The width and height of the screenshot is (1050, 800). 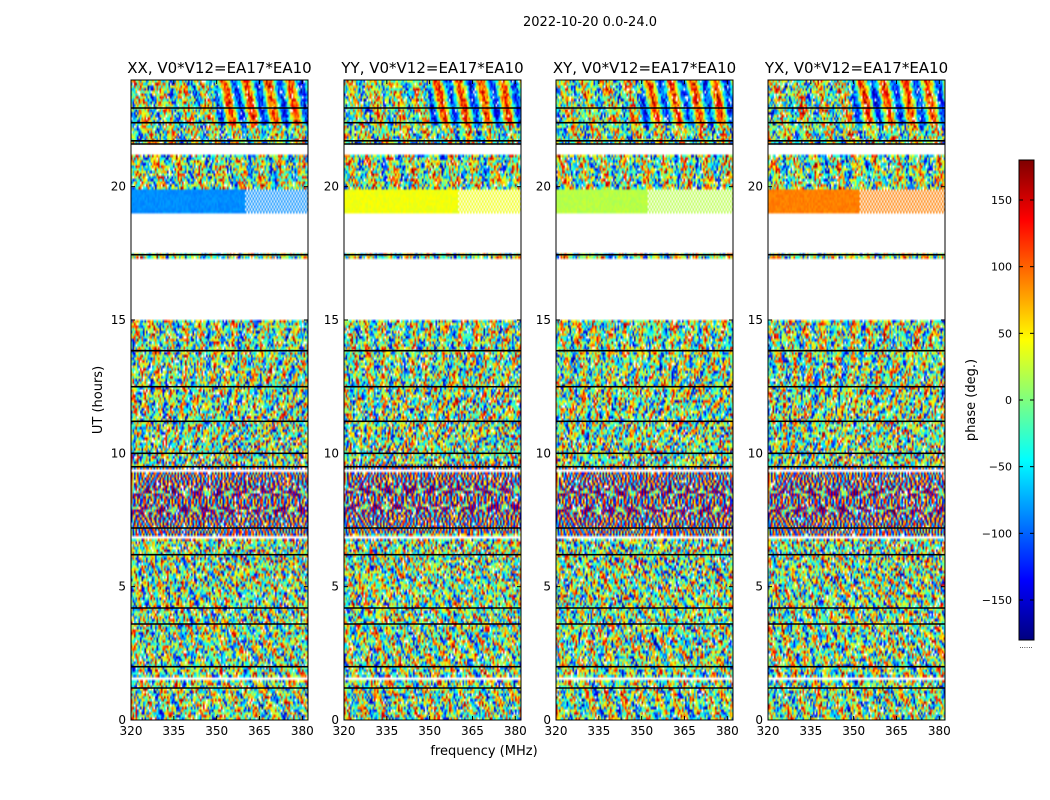 What do you see at coordinates (1001, 200) in the screenshot?
I see `colorbar-tick-label: 150` at bounding box center [1001, 200].